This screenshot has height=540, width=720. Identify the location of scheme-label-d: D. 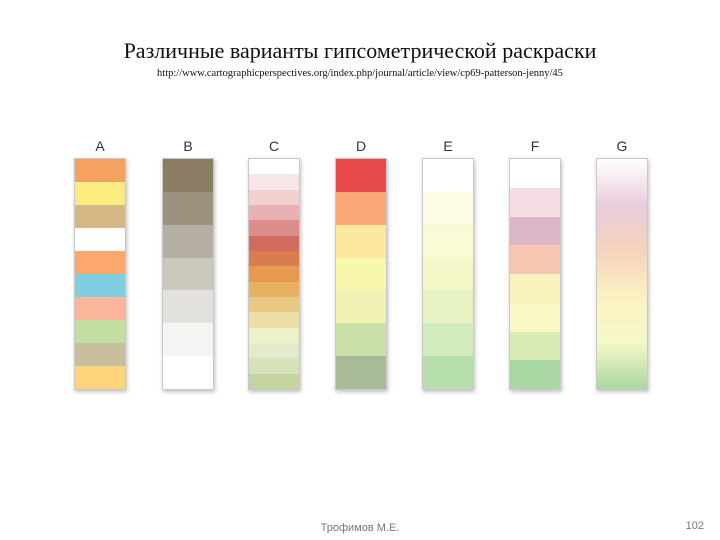
(361, 146).